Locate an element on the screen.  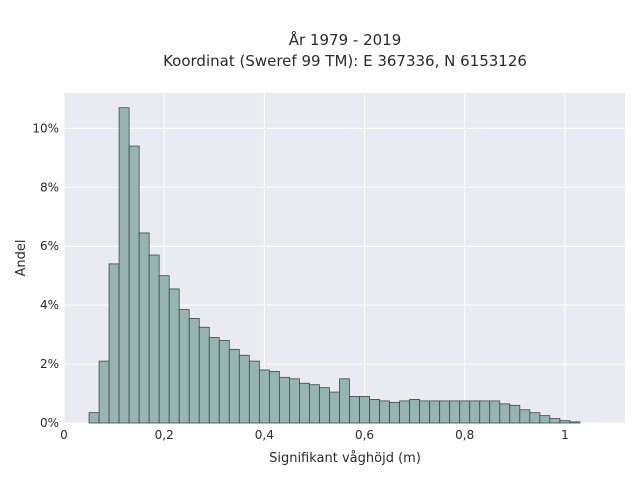
x-tick-label: 0,2 is located at coordinates (164, 435).